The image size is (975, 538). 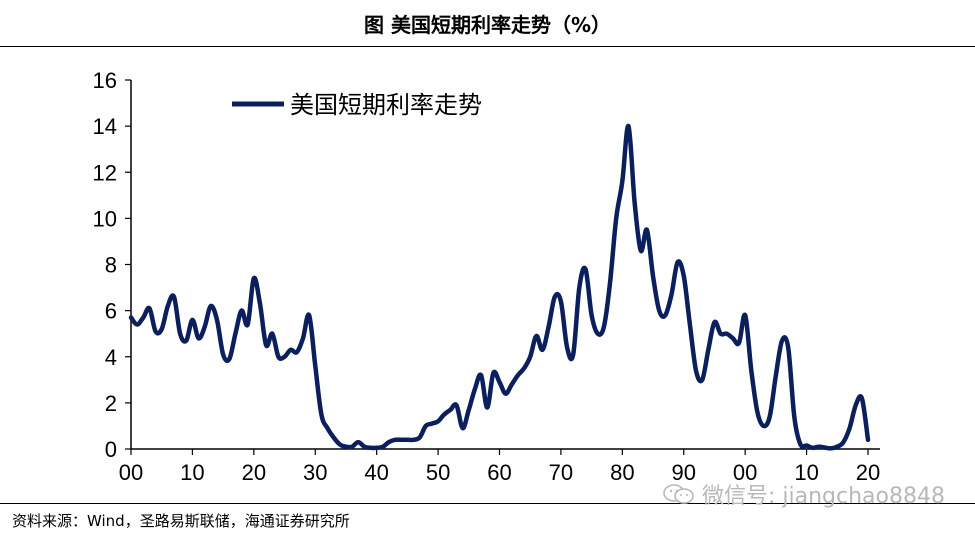 What do you see at coordinates (105, 218) in the screenshot?
I see `y-tick-label: 10` at bounding box center [105, 218].